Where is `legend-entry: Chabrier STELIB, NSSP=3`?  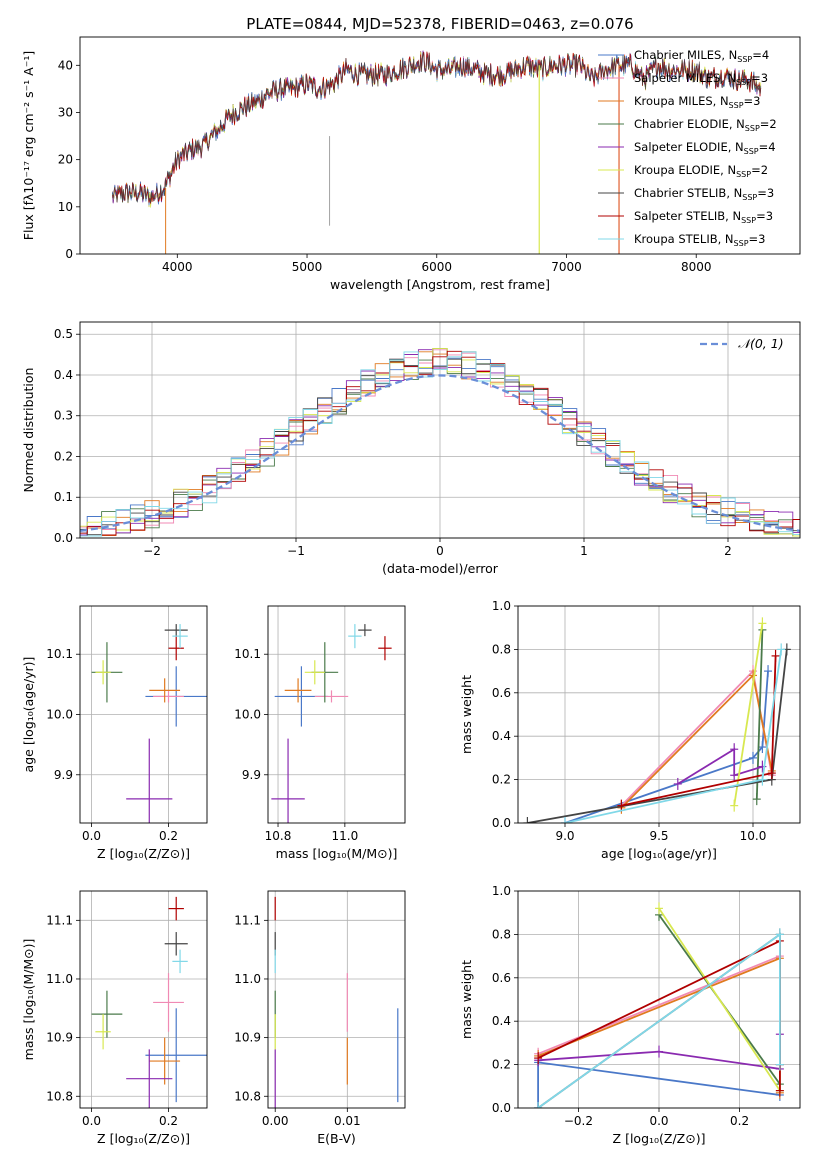
legend-entry: Chabrier STELIB, NSSP=3 is located at coordinates (704, 194).